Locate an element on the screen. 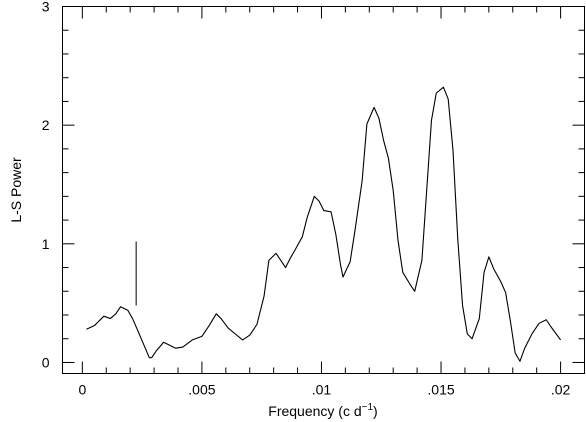  x-axis-label-main: Frequency (c d is located at coordinates (314, 411).